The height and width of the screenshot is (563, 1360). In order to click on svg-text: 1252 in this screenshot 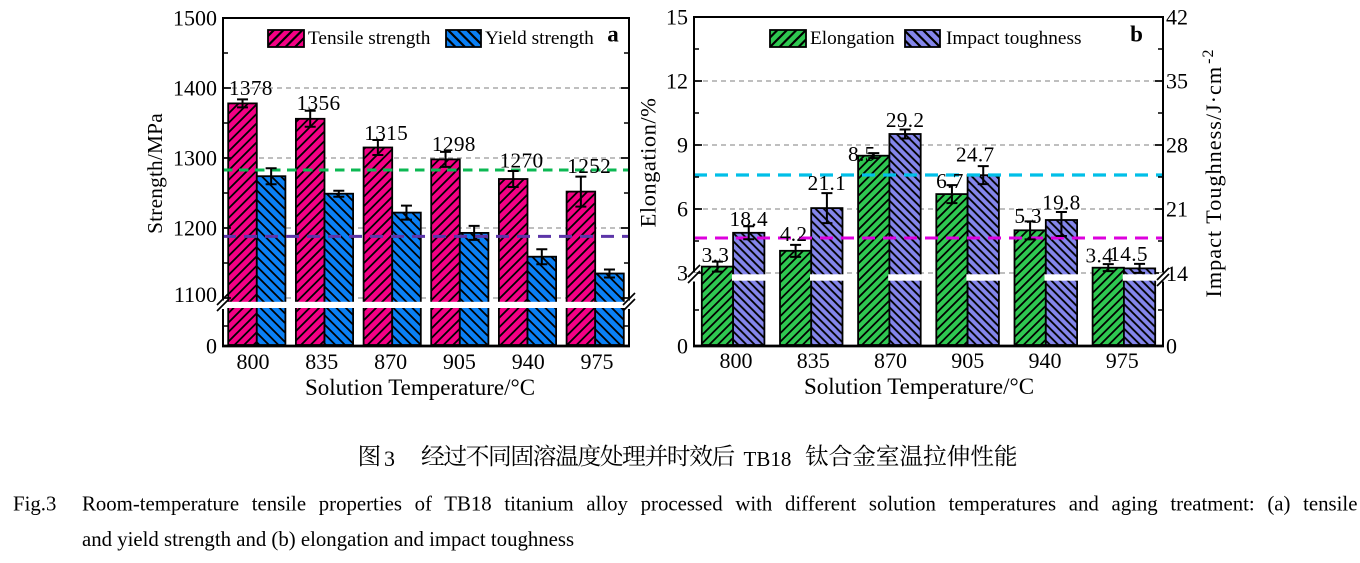, I will do `click(589, 166)`.